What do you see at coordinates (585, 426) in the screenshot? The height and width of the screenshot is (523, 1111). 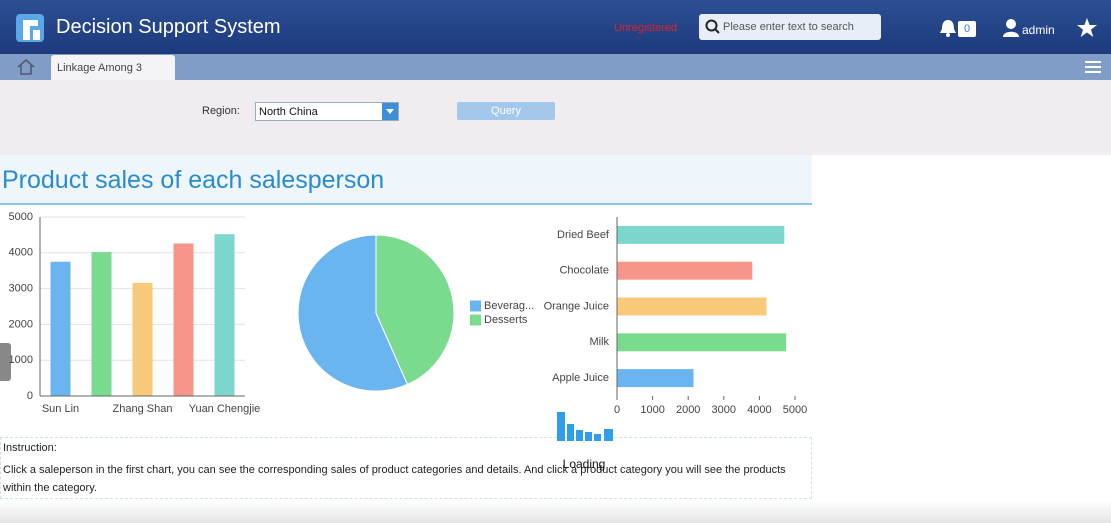 I see `loading-icon` at bounding box center [585, 426].